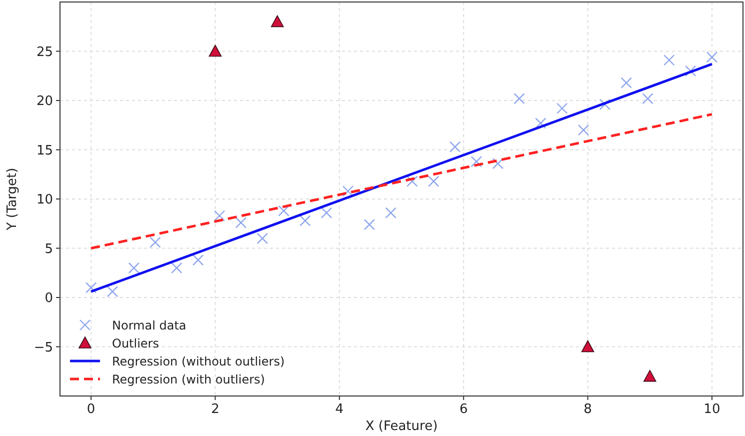 The image size is (745, 436). I want to click on y-tick-label: 15, so click(44, 150).